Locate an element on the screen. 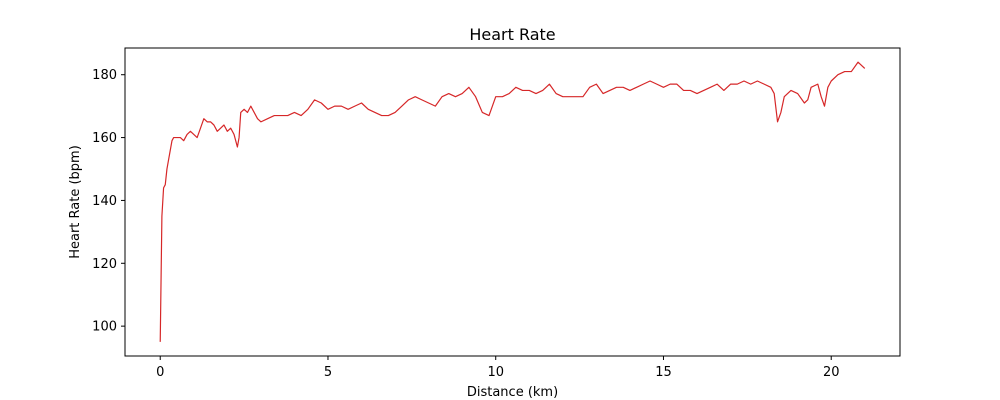  chart-title: Heart Rate is located at coordinates (512, 34).